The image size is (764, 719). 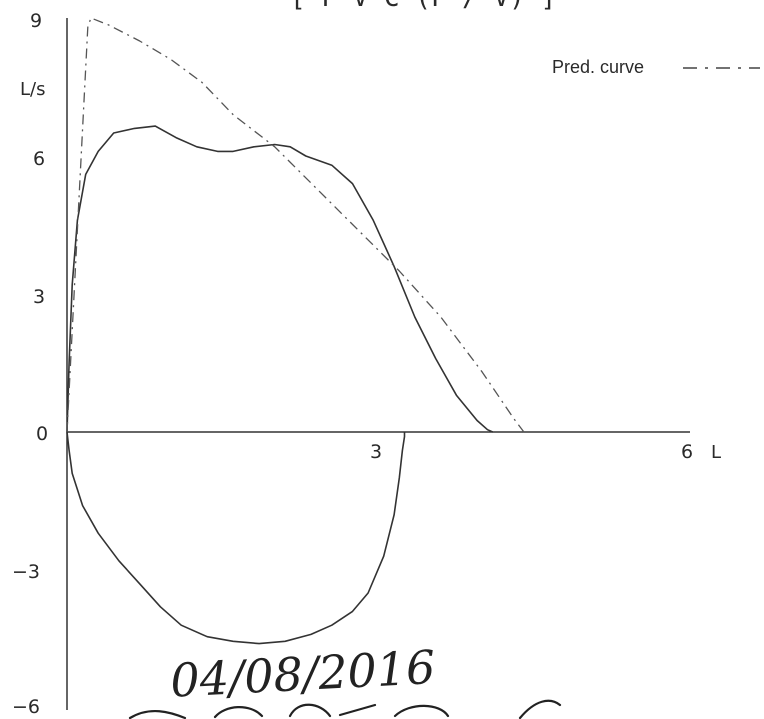 What do you see at coordinates (345, 709) in the screenshot?
I see `handwritten-signature-scribble` at bounding box center [345, 709].